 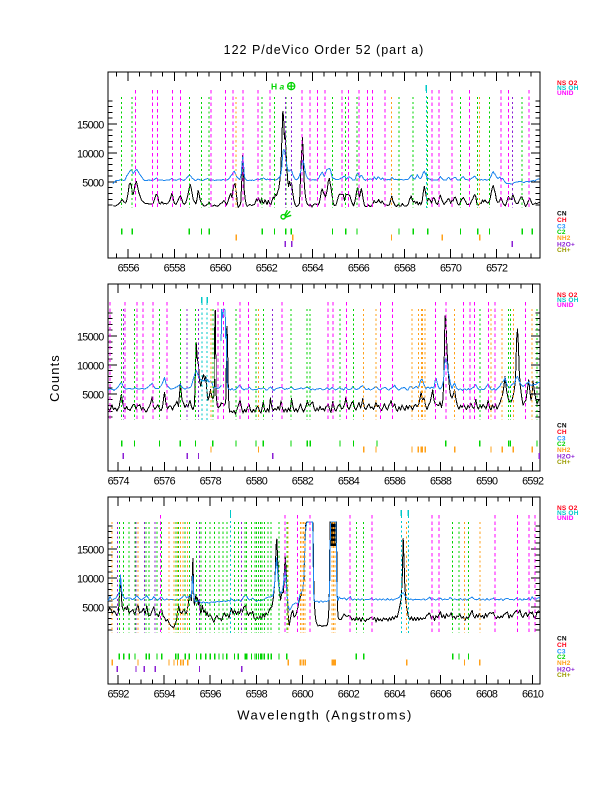 I want to click on svg-text: 6600, so click(x=303, y=695).